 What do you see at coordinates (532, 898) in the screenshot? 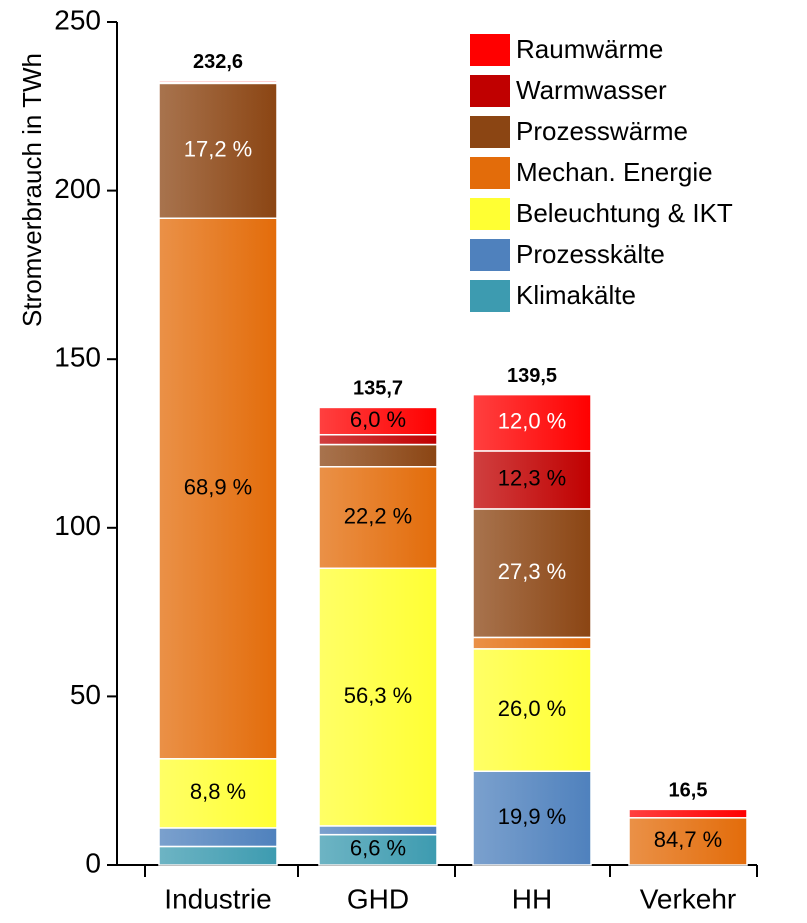
I see `x-tick-label: HH` at bounding box center [532, 898].